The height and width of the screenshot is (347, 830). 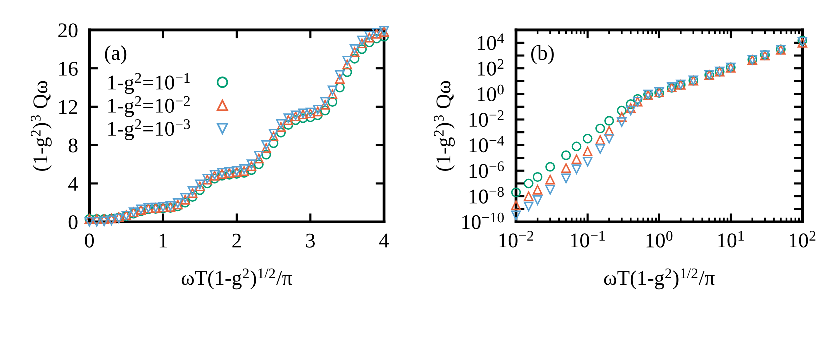 I want to click on y-tick-label: 20, so click(x=68, y=31).